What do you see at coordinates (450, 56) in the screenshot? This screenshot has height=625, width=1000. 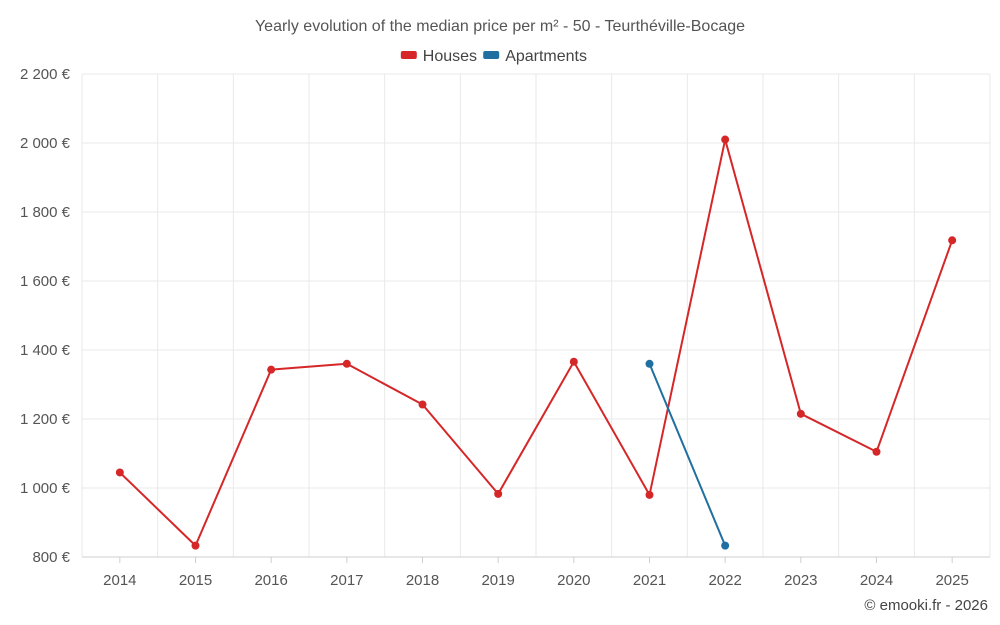 I see `legend-label-houses: Houses` at bounding box center [450, 56].